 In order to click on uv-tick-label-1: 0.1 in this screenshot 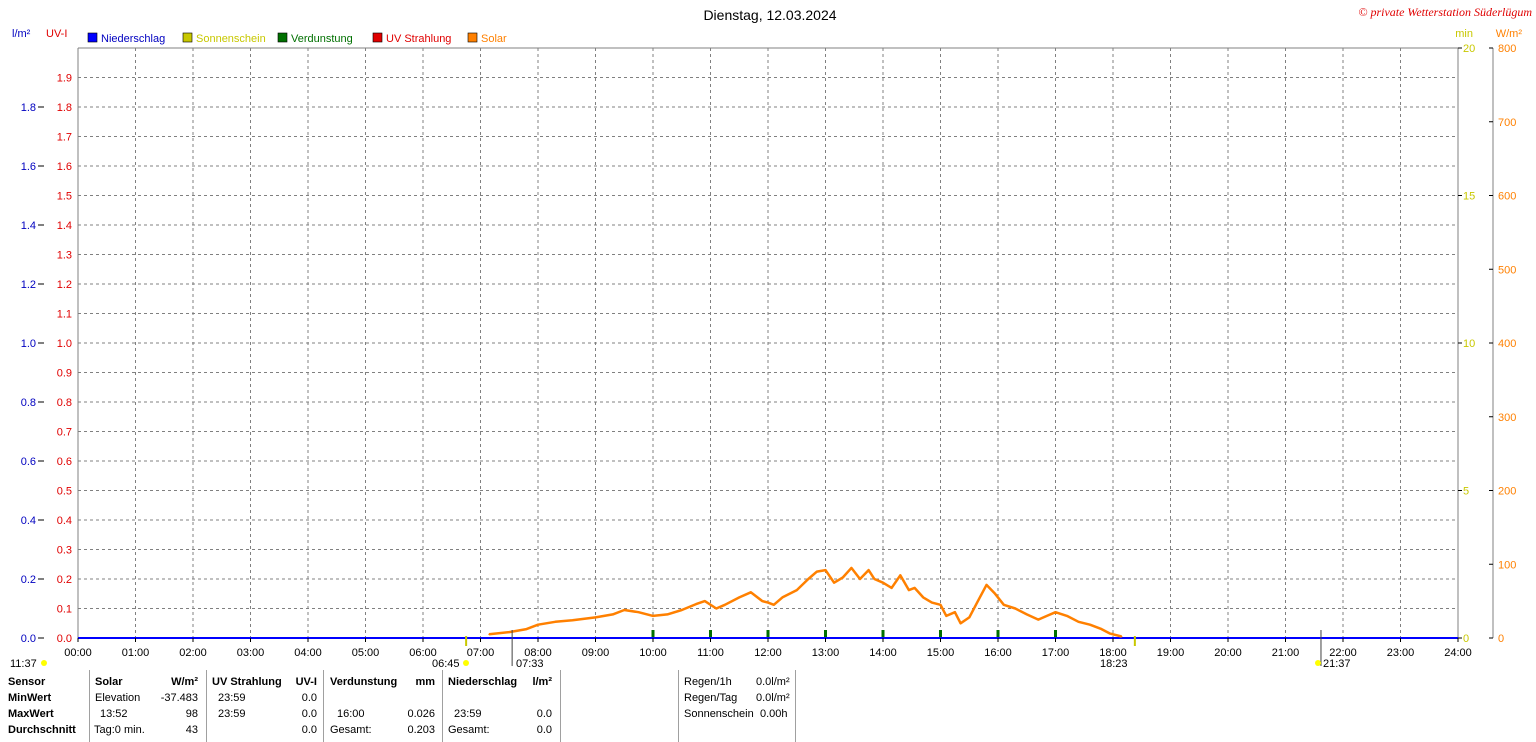, I will do `click(64, 610)`.